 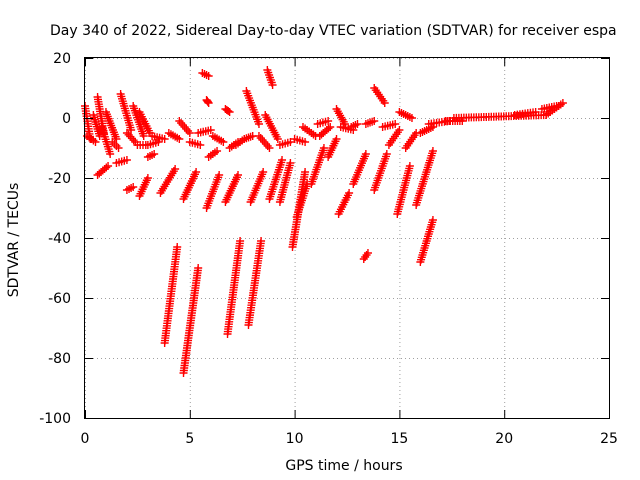 I want to click on y-tick-label: -20, so click(x=59, y=179).